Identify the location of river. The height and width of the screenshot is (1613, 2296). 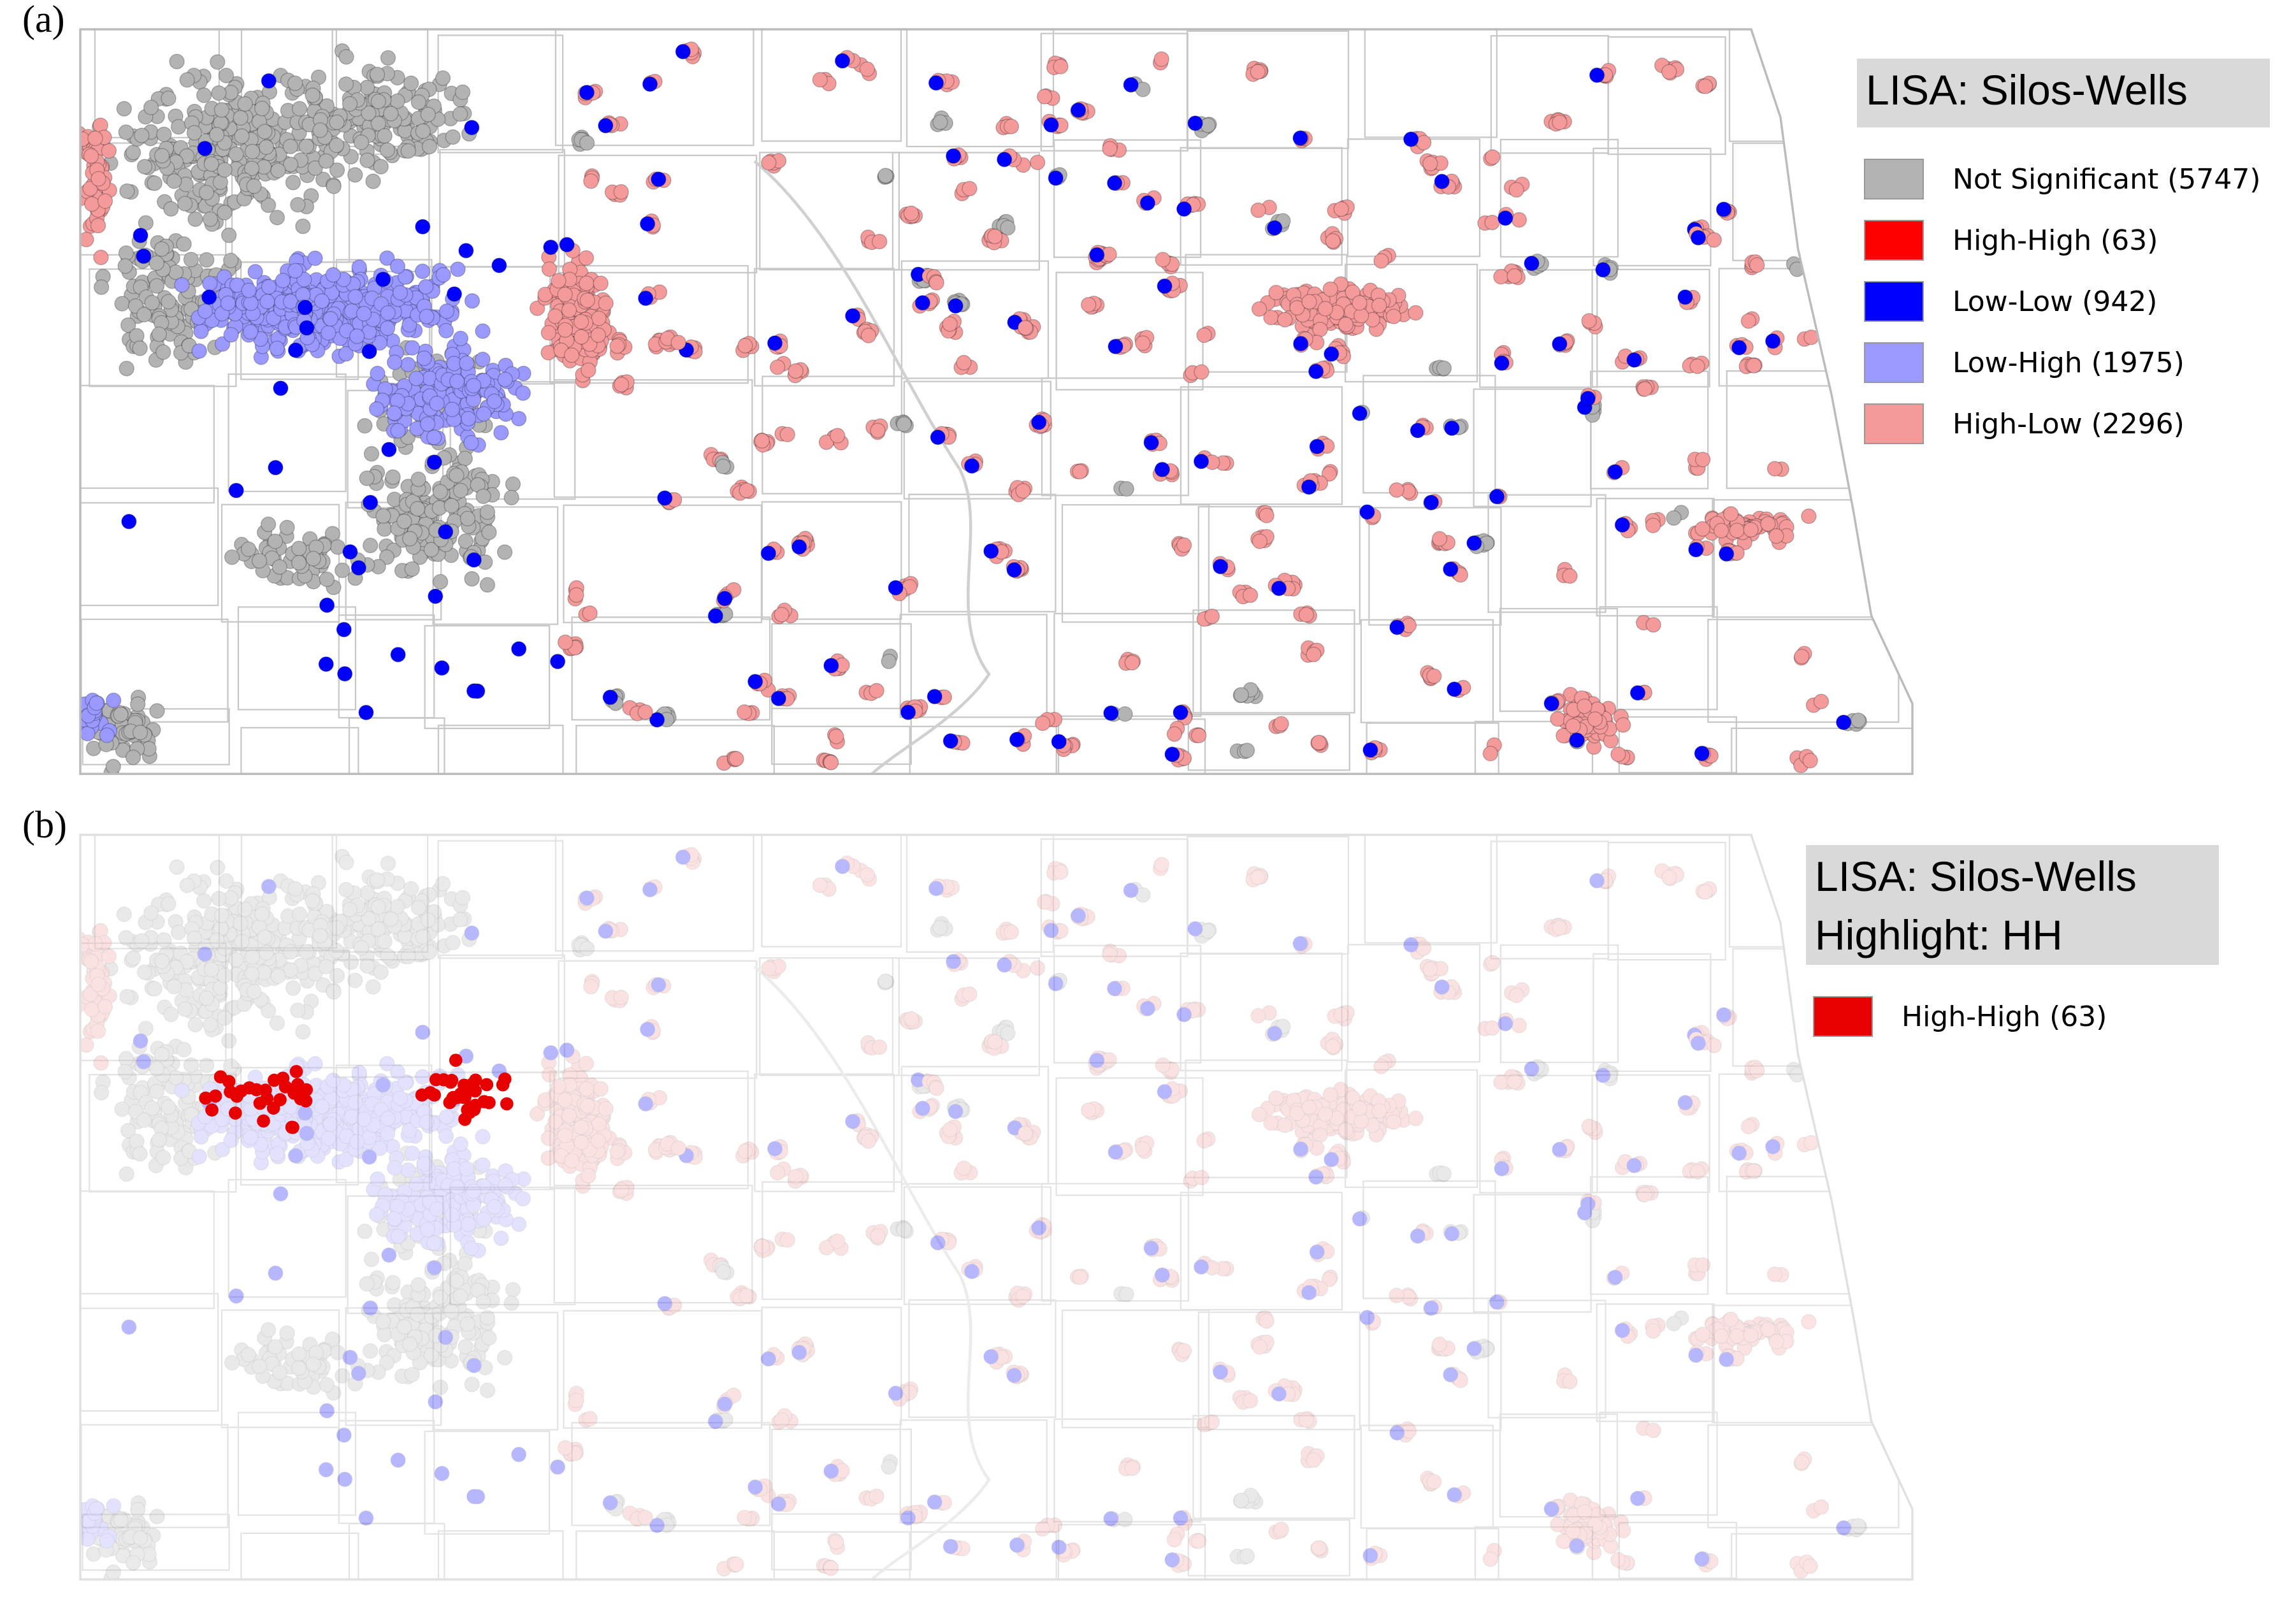
(872, 467).